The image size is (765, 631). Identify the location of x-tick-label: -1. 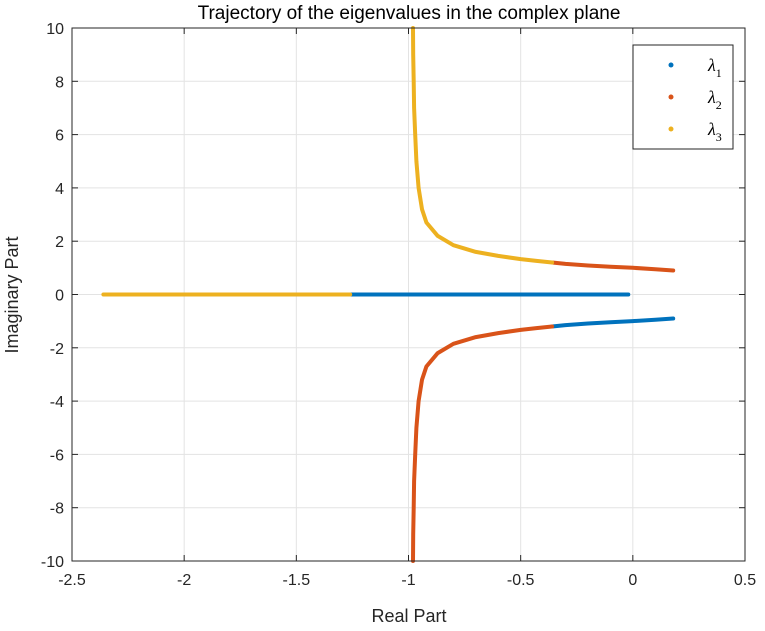
(408, 580).